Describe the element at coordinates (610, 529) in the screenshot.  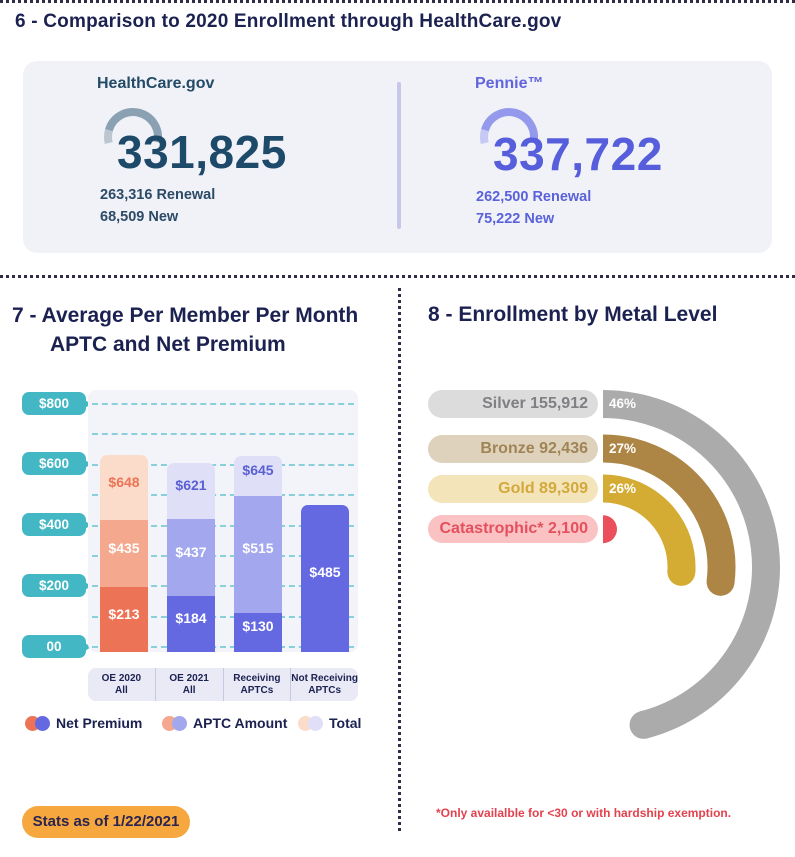
I see `catastrophic-arc` at that location.